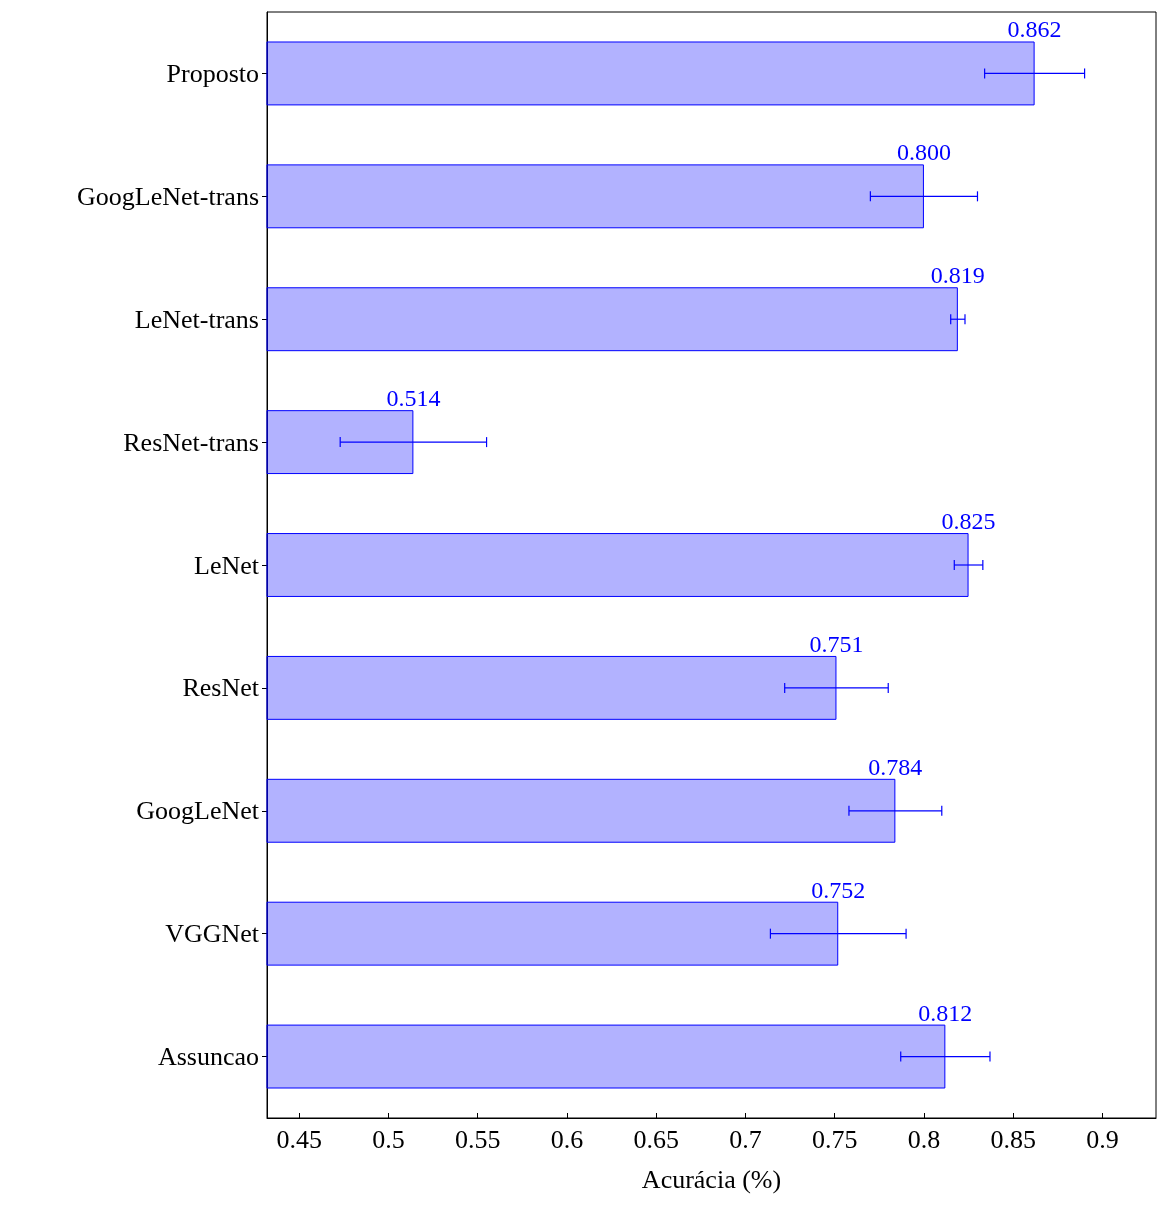 This screenshot has height=1219, width=1166. What do you see at coordinates (968, 521) in the screenshot?
I see `data-label: 0.825` at bounding box center [968, 521].